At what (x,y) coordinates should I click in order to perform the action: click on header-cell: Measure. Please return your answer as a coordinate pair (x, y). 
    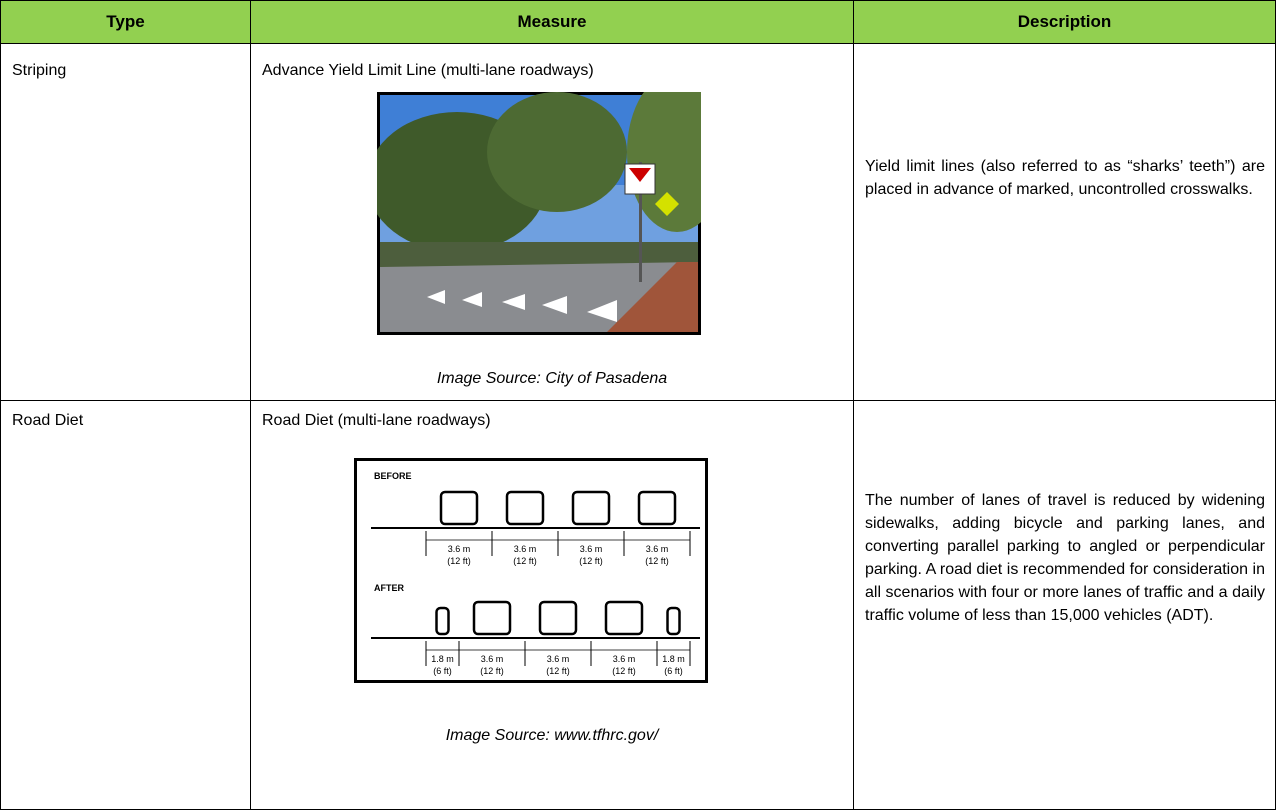
    Looking at the image, I should click on (552, 22).